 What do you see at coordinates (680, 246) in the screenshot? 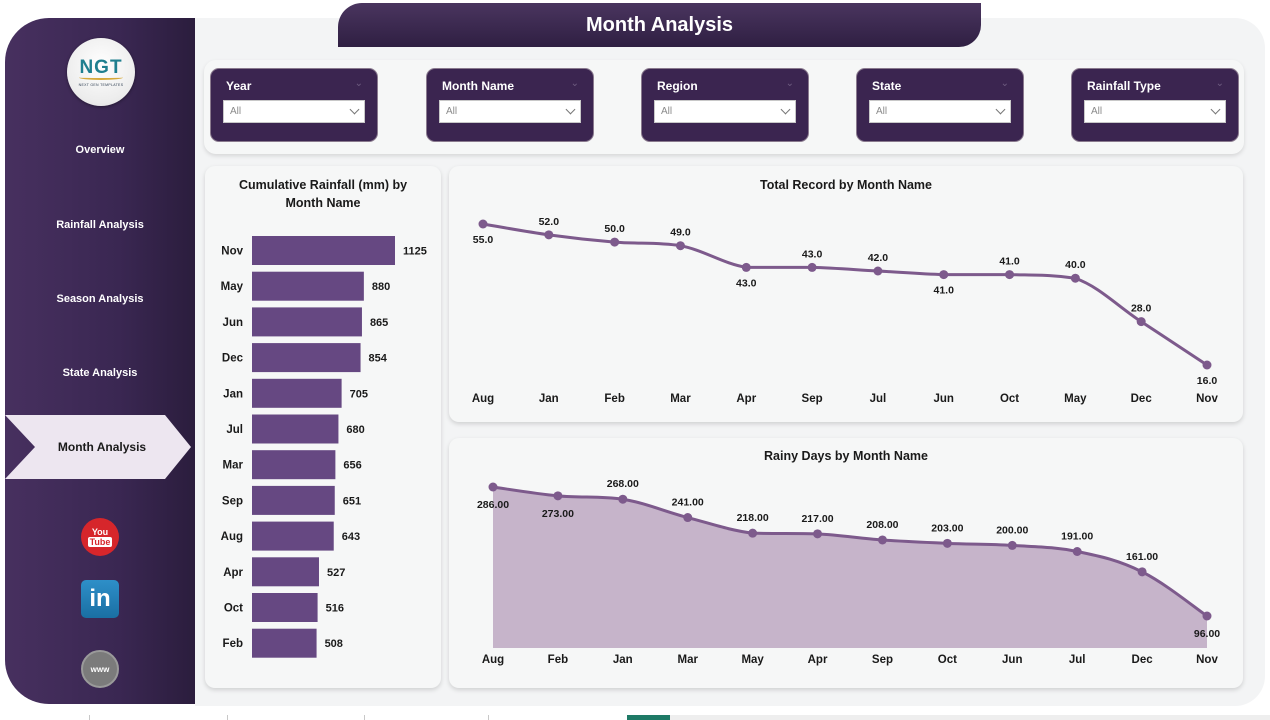
I see `line-point-mar` at bounding box center [680, 246].